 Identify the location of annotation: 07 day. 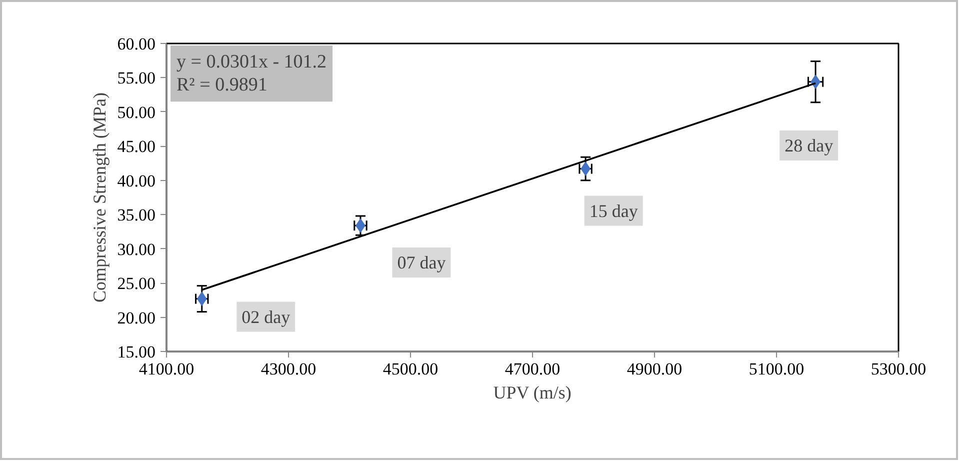
(421, 262).